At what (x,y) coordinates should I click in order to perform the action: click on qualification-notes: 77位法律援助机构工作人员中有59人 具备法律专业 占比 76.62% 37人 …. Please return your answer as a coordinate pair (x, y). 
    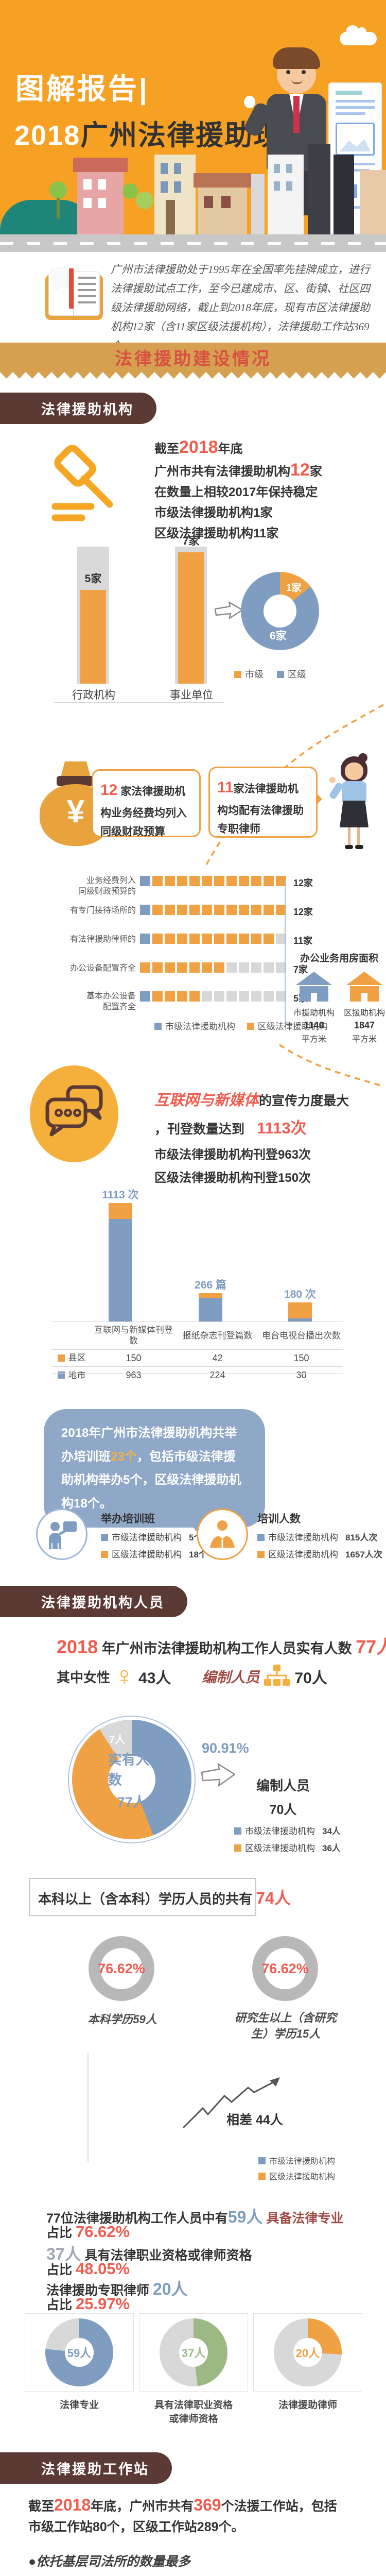
    Looking at the image, I should click on (195, 2260).